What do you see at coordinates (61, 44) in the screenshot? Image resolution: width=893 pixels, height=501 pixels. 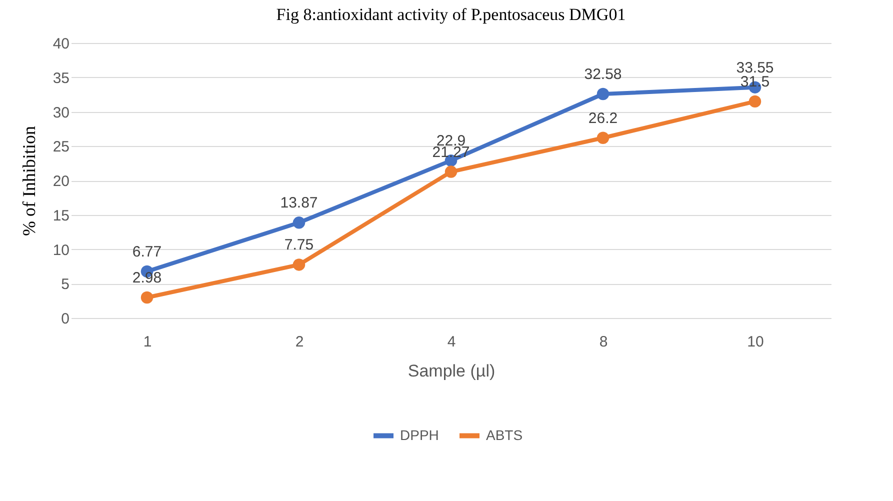 I see `y-tick-label: 40` at bounding box center [61, 44].